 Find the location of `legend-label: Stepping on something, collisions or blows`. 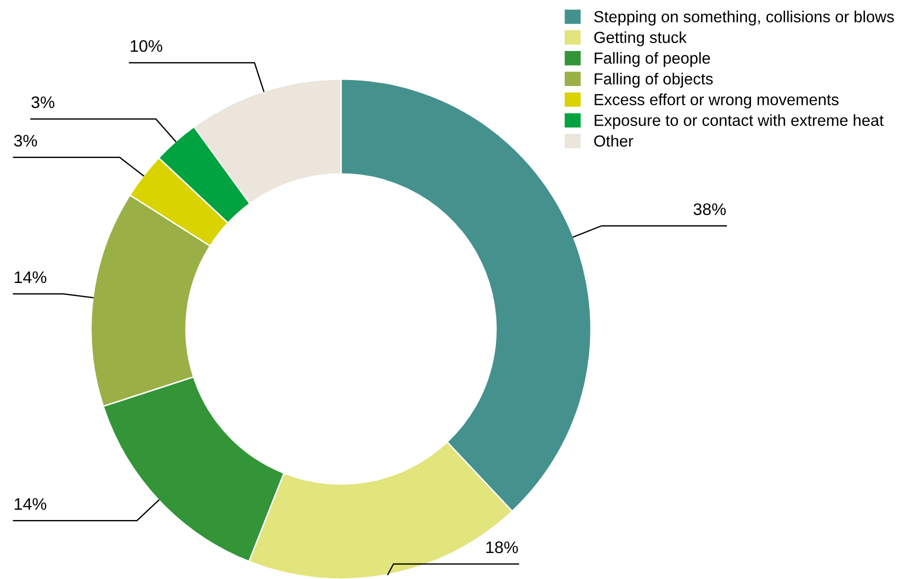

legend-label: Stepping on something, collisions or blows is located at coordinates (744, 18).